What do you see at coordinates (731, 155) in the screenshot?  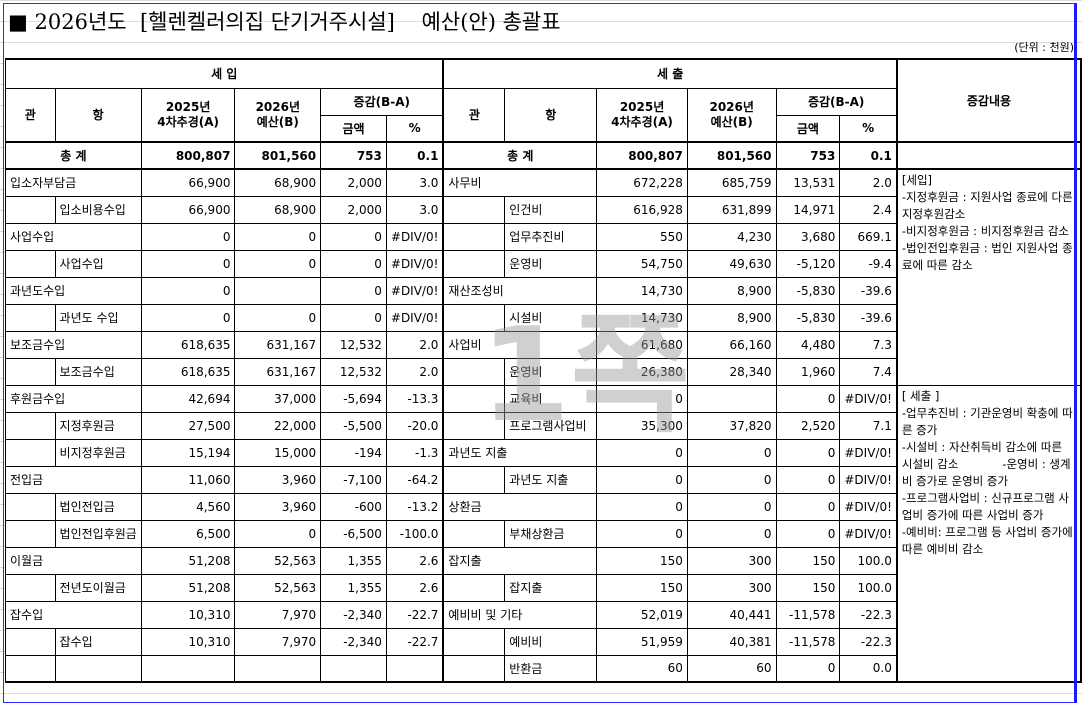 I see `expense-total-value: 801,560` at bounding box center [731, 155].